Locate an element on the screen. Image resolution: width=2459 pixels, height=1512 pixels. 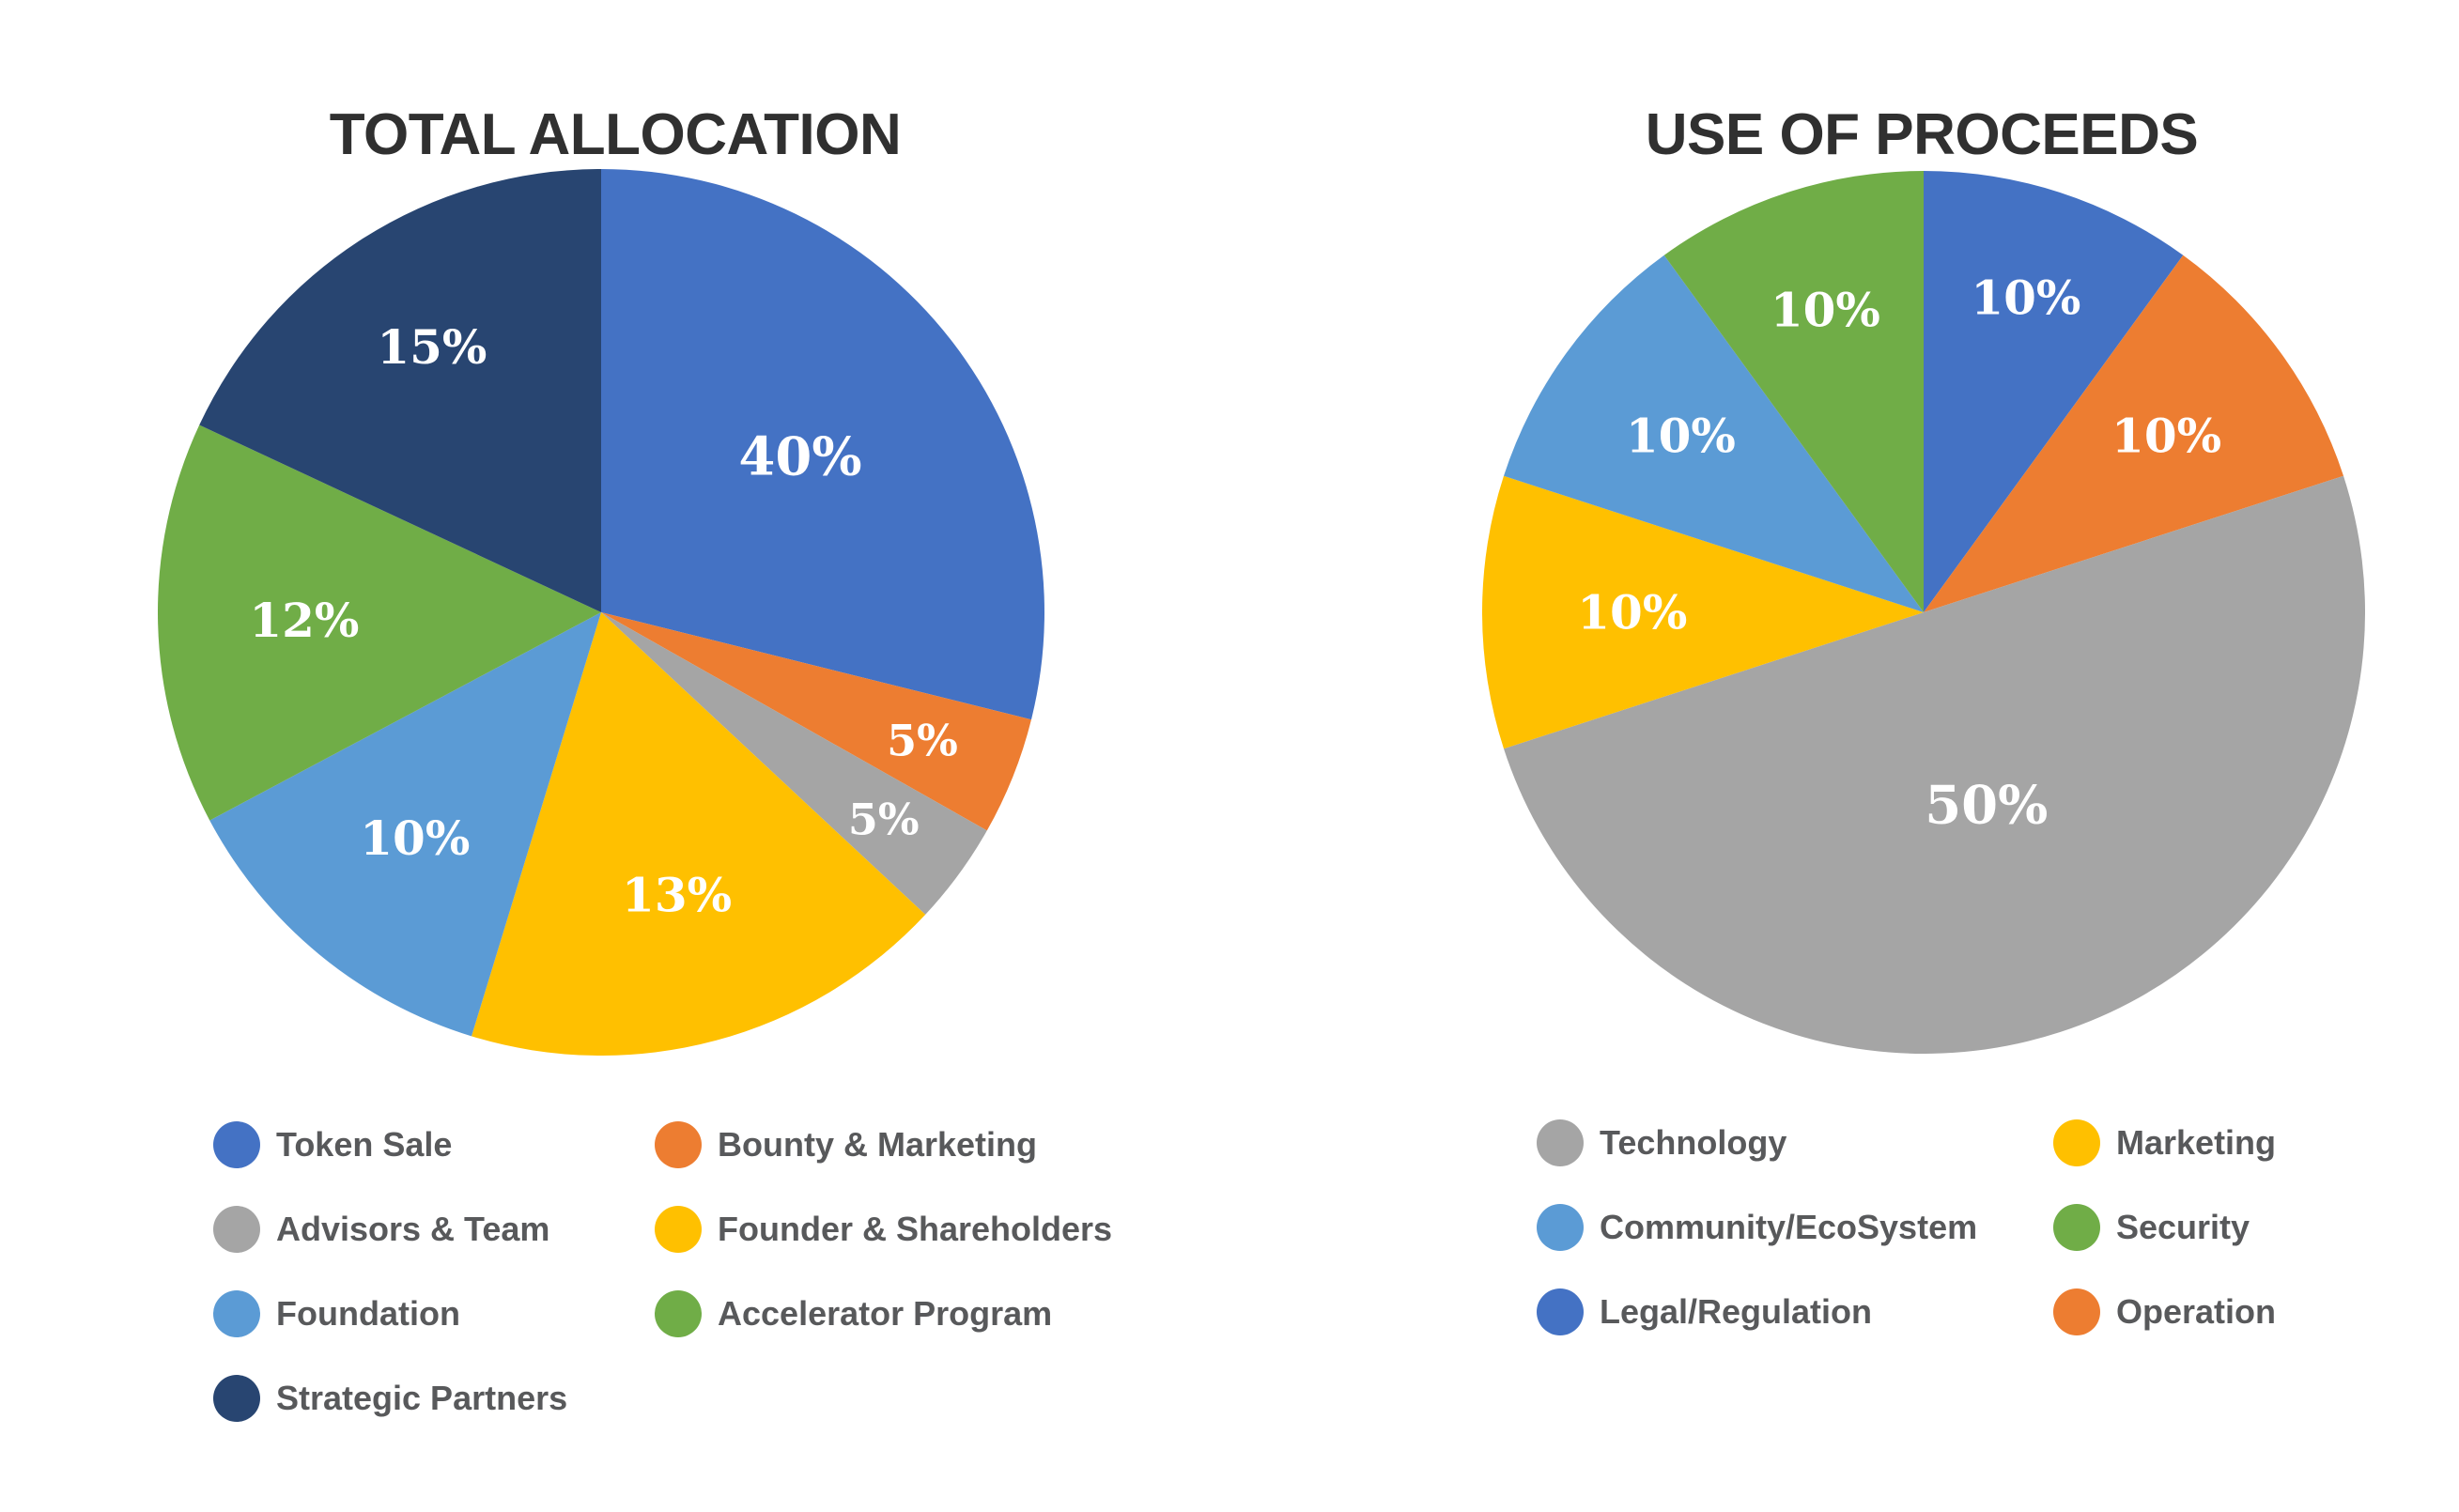
legend-label-security: Security is located at coordinates (2183, 1227).